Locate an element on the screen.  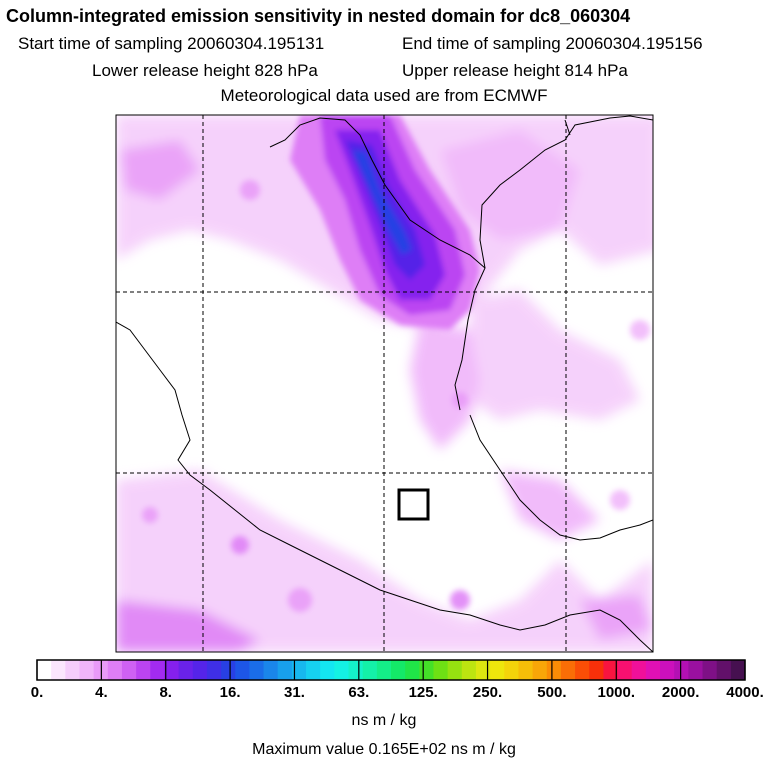
met-data-label: Meteorological data used are from ECMWF is located at coordinates (384, 95).